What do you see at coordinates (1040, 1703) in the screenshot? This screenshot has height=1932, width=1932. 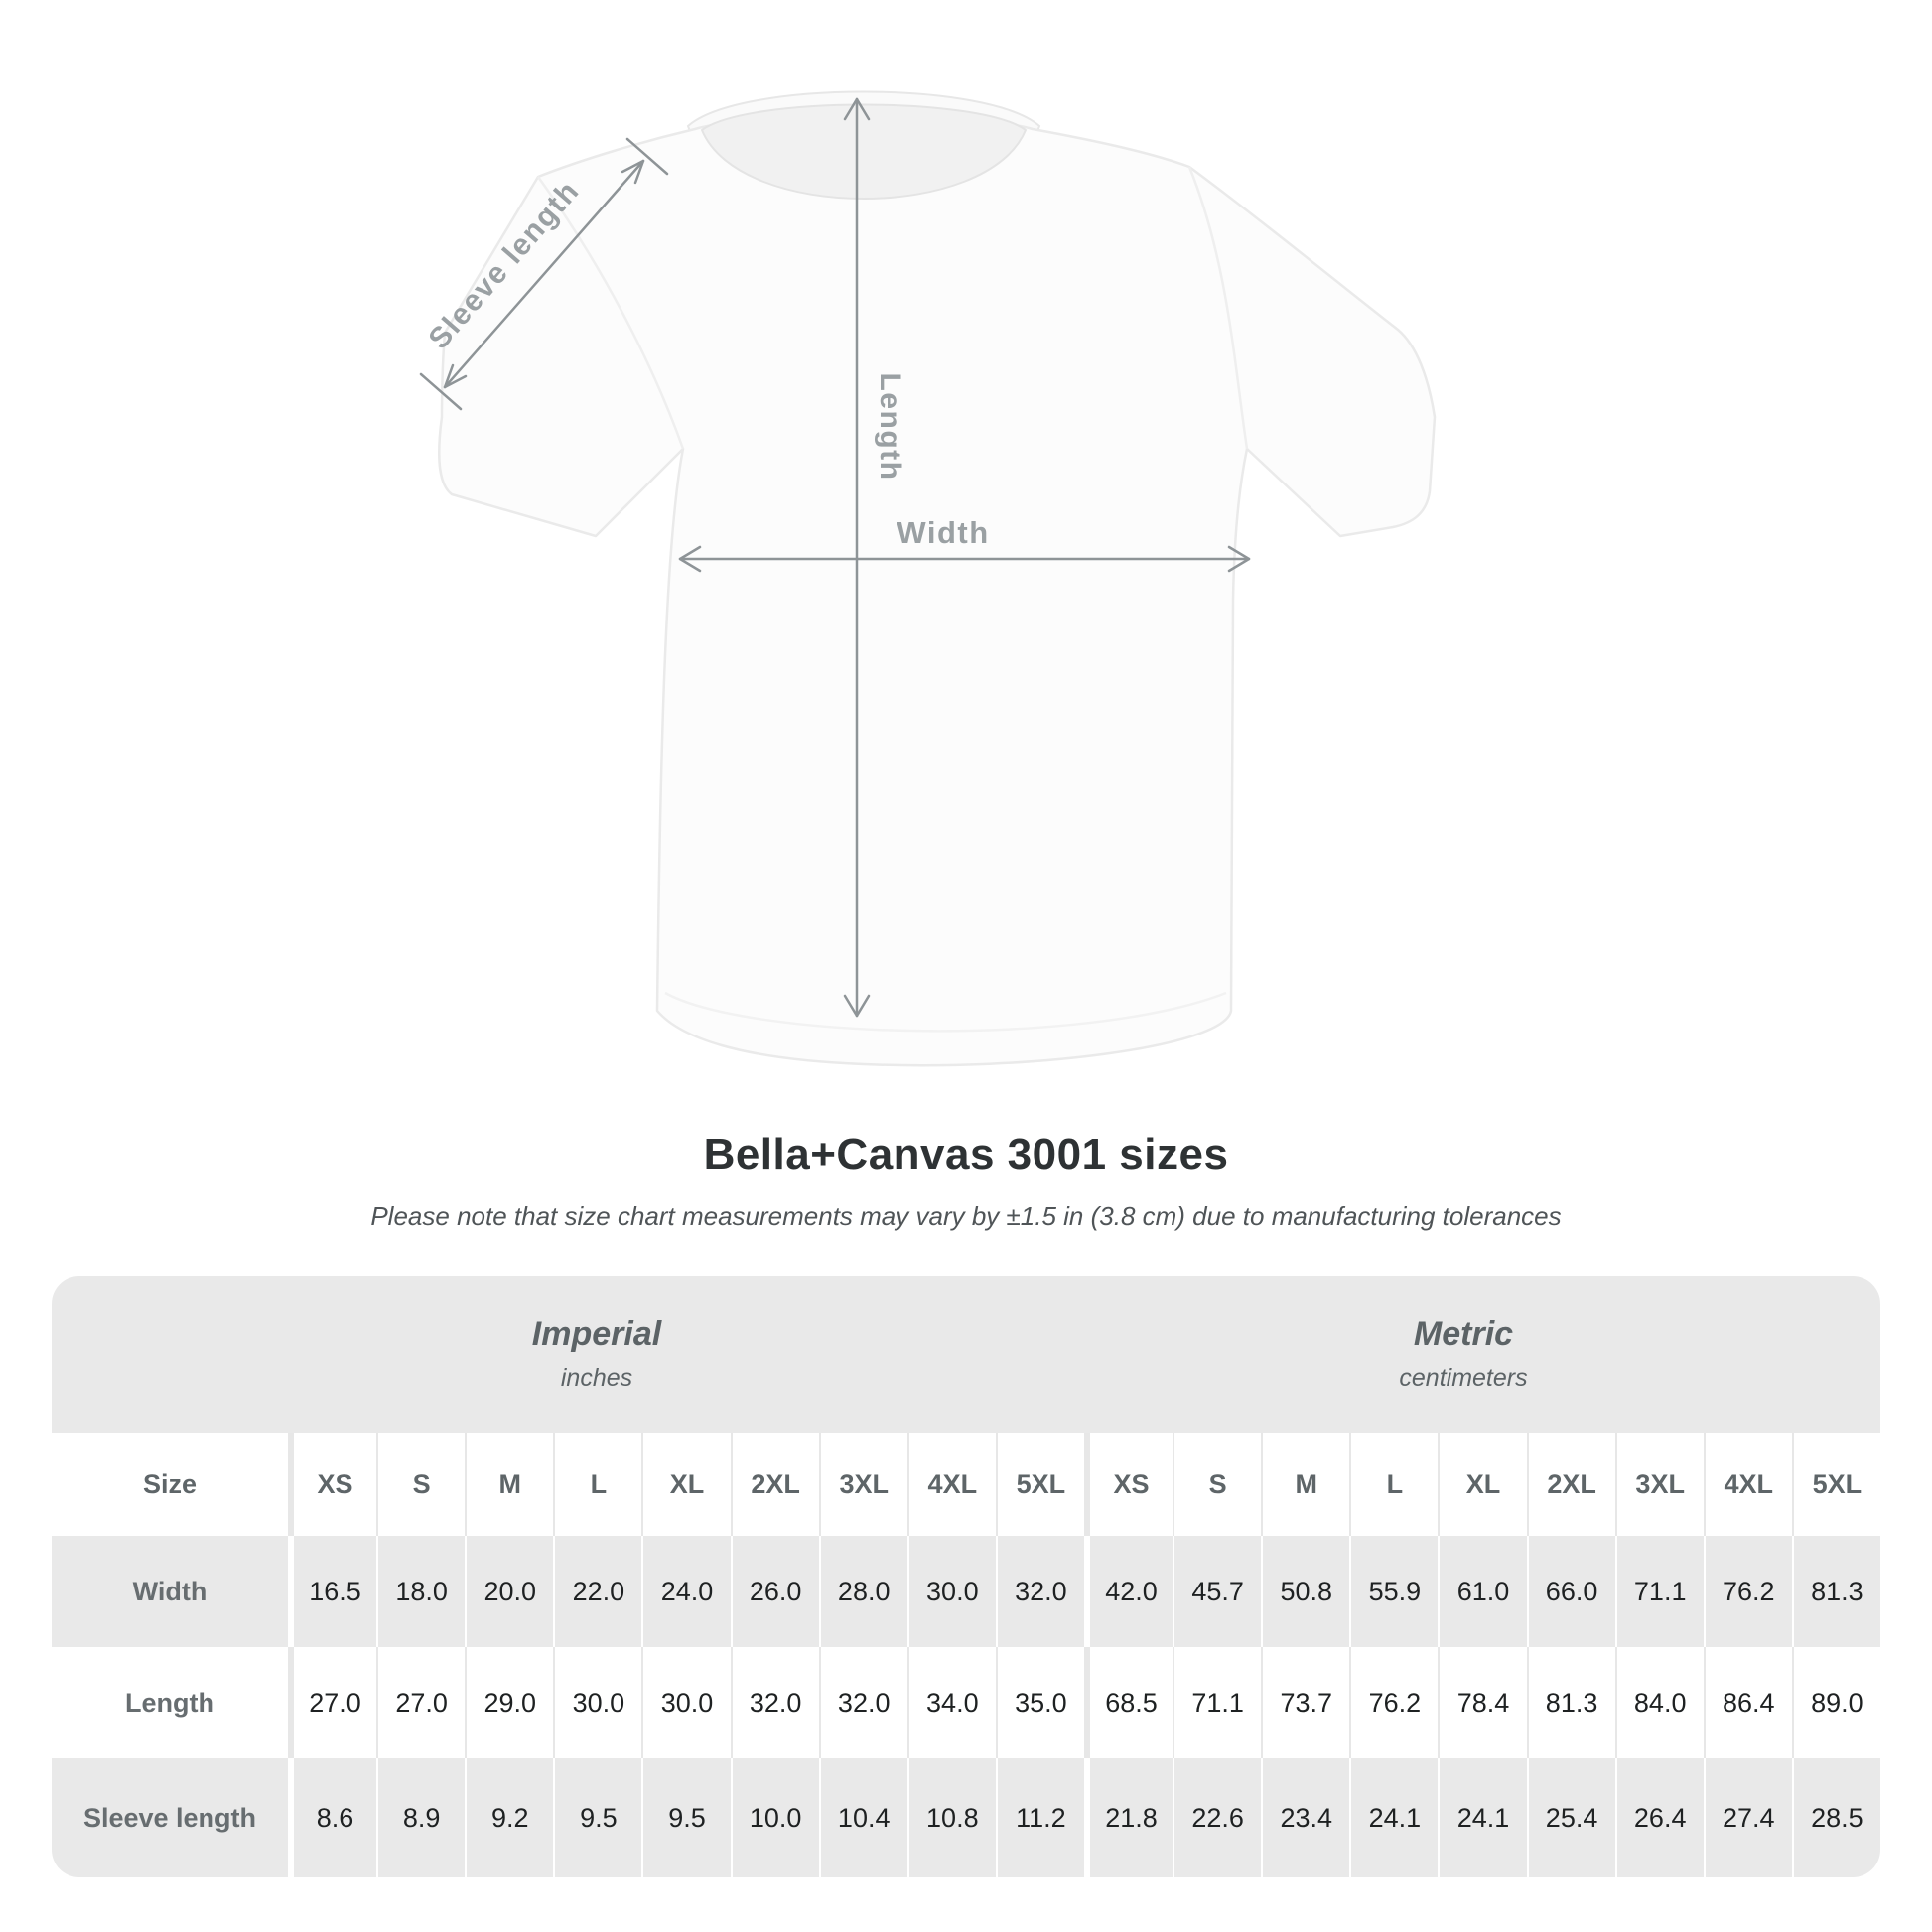 I see `value-cell: 35.0` at bounding box center [1040, 1703].